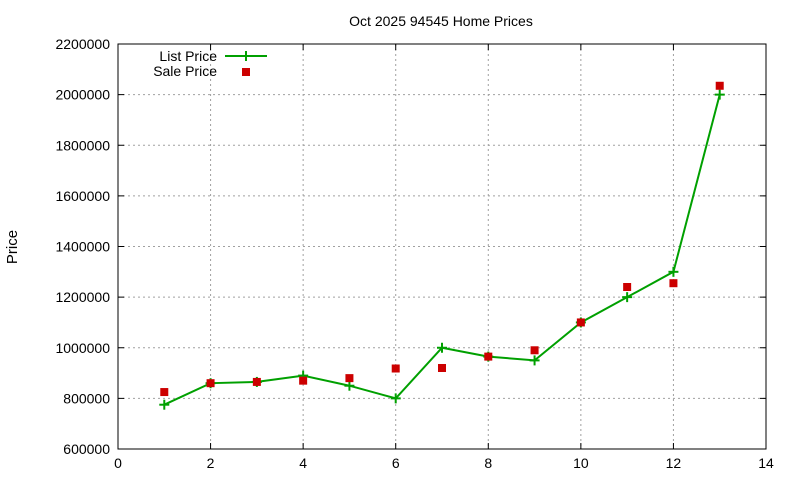 The width and height of the screenshot is (800, 480). I want to click on x-tick-label: 12, so click(674, 463).